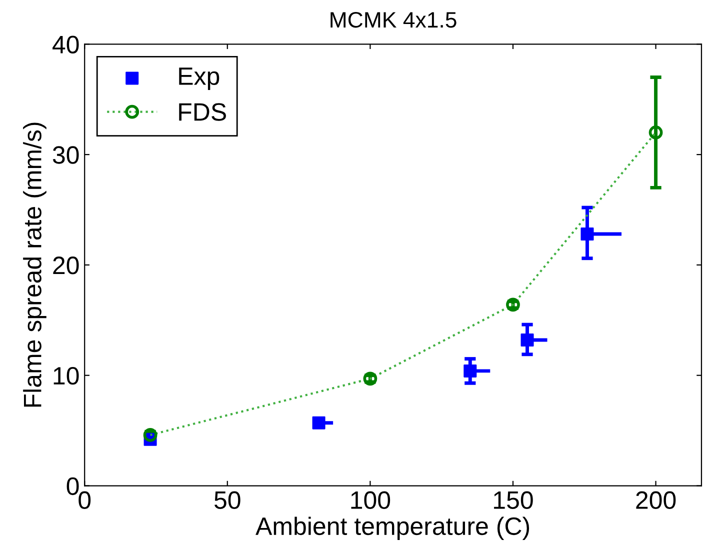  I want to click on x-tick-label: 200, so click(656, 500).